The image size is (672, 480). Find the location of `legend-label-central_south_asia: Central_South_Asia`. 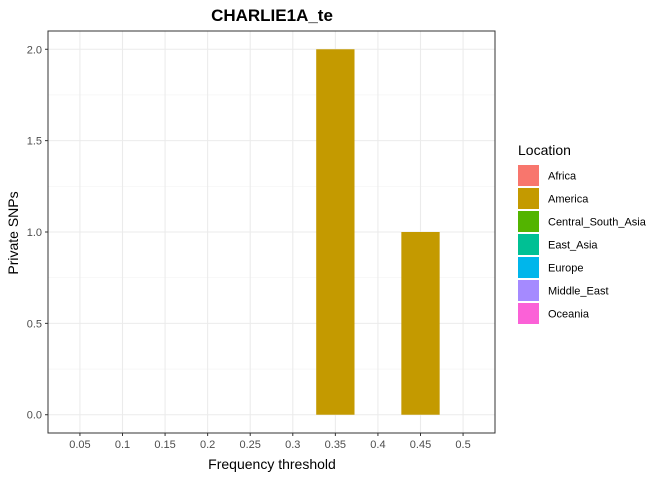

legend-label-central_south_asia: Central_South_Asia is located at coordinates (597, 223).